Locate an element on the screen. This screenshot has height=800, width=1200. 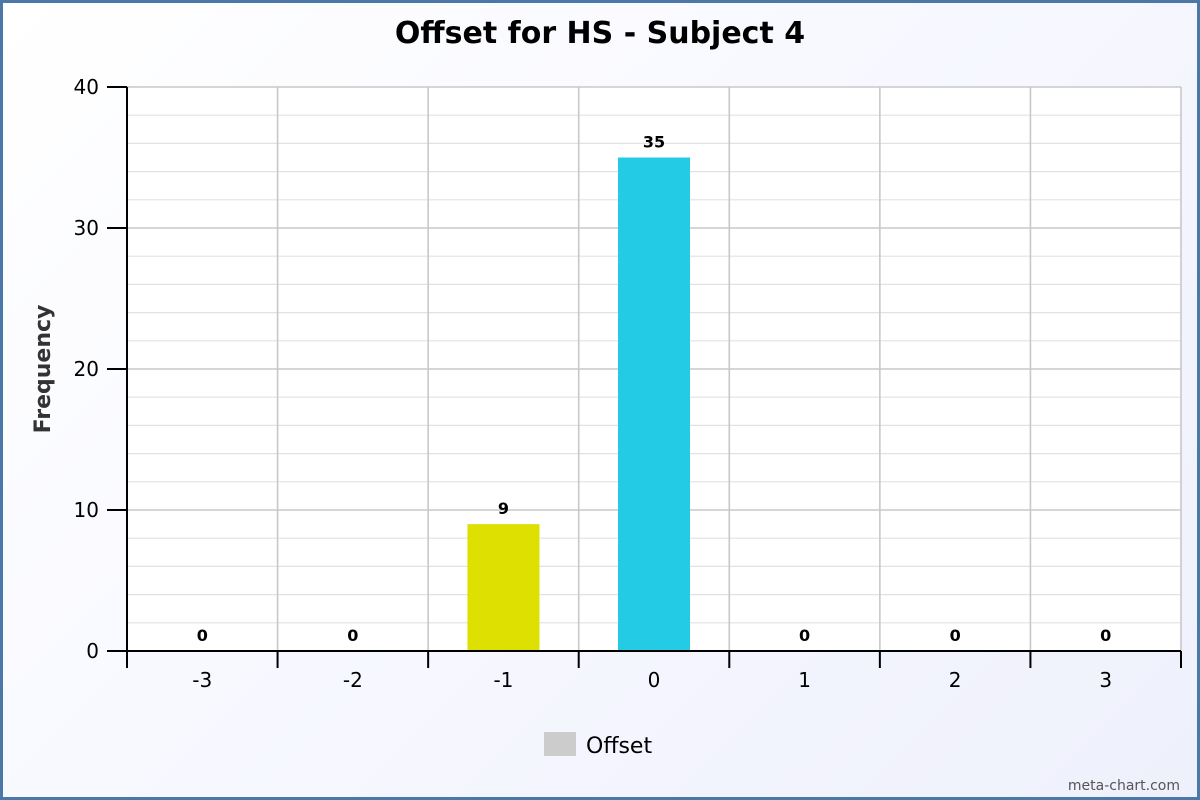
bars is located at coordinates (578, 404).